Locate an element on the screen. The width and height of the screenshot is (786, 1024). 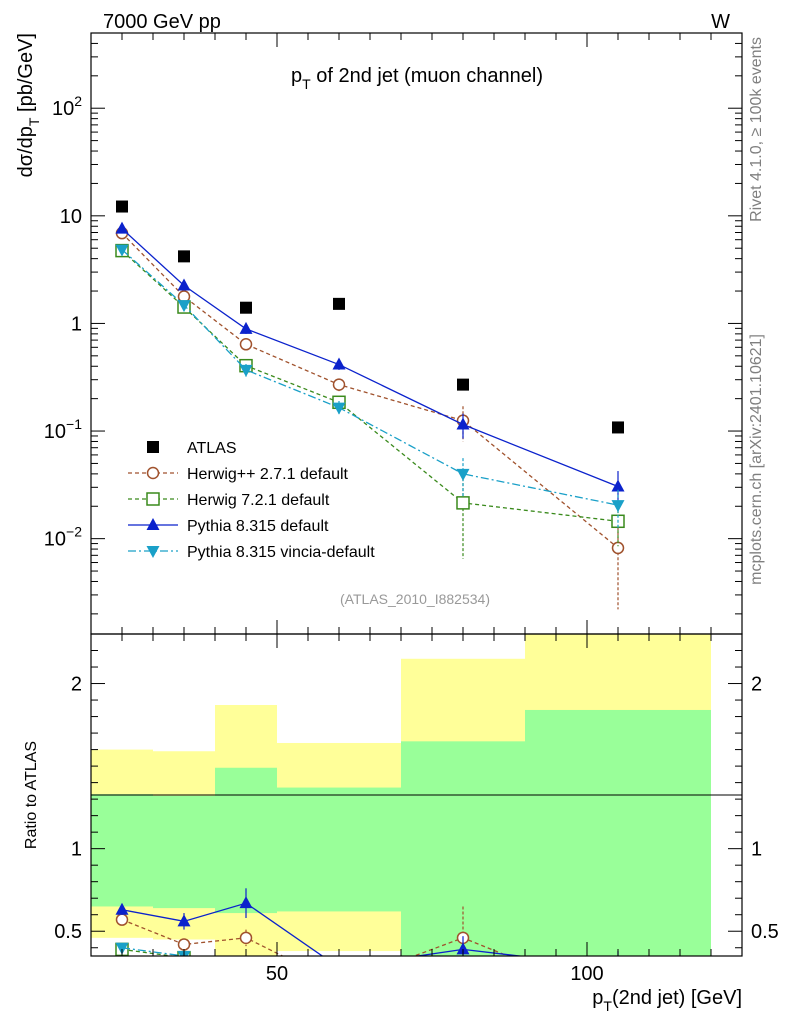
y-tick-label: 10⁻¹ is located at coordinates (63, 429).